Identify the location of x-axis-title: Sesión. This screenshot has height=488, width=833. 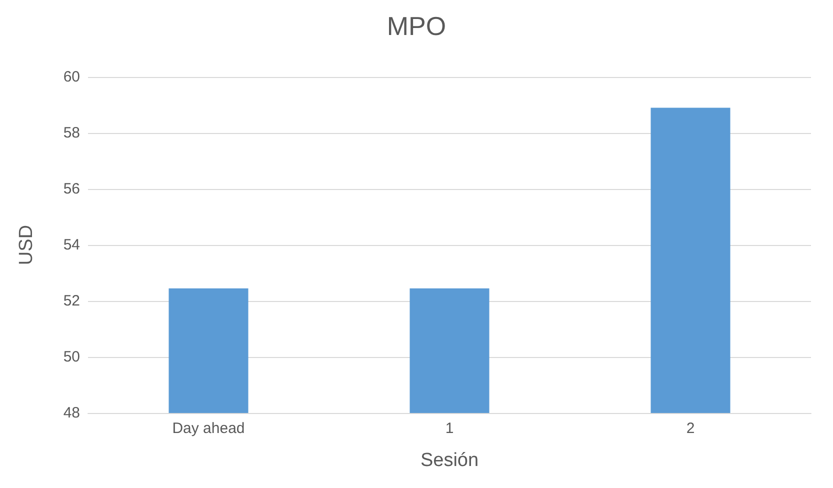
(449, 460).